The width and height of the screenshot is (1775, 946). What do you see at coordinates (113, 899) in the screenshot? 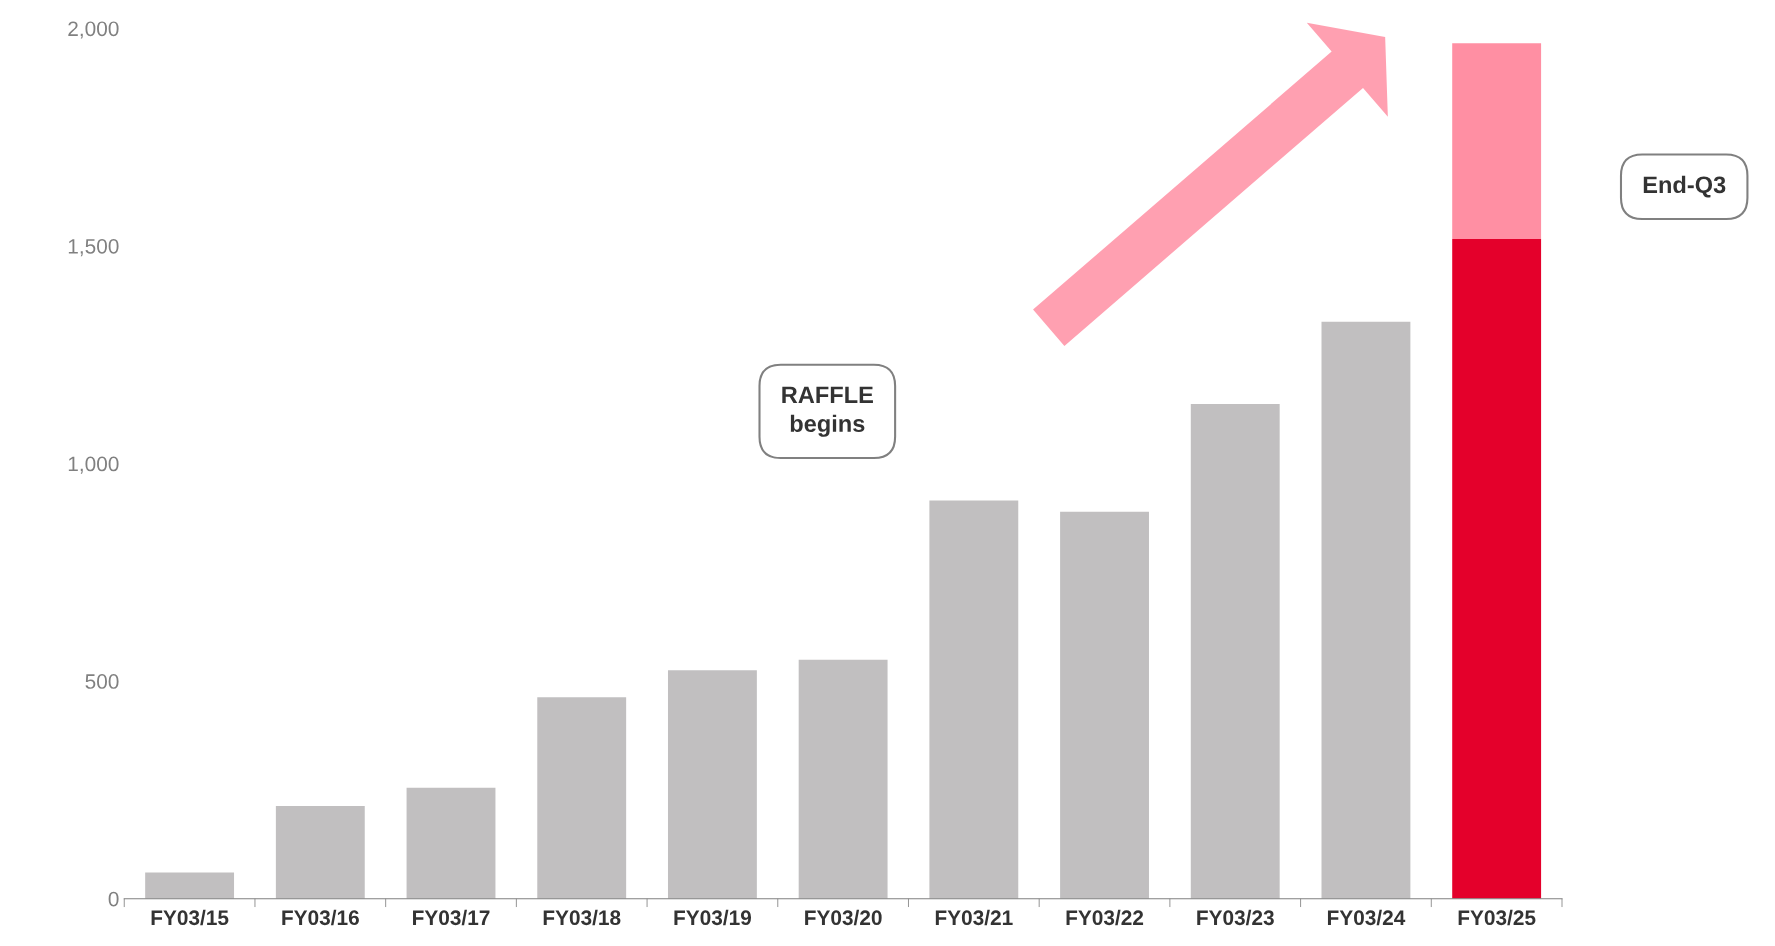
I see `y-tick-label: 0` at bounding box center [113, 899].